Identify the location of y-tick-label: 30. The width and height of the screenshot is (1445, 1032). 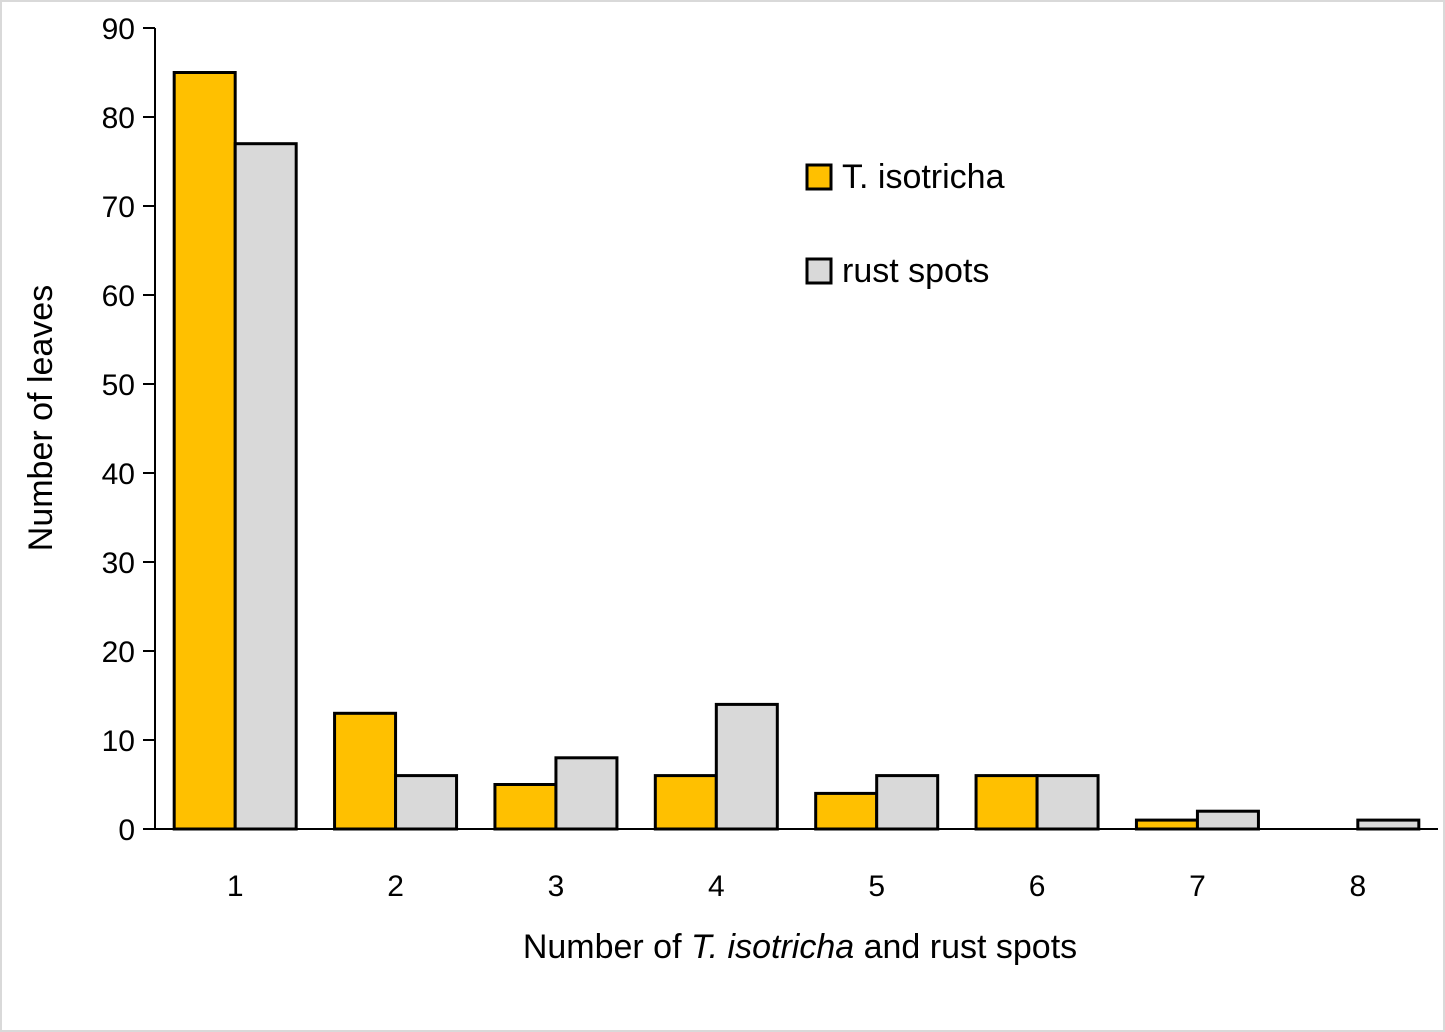
(118, 563).